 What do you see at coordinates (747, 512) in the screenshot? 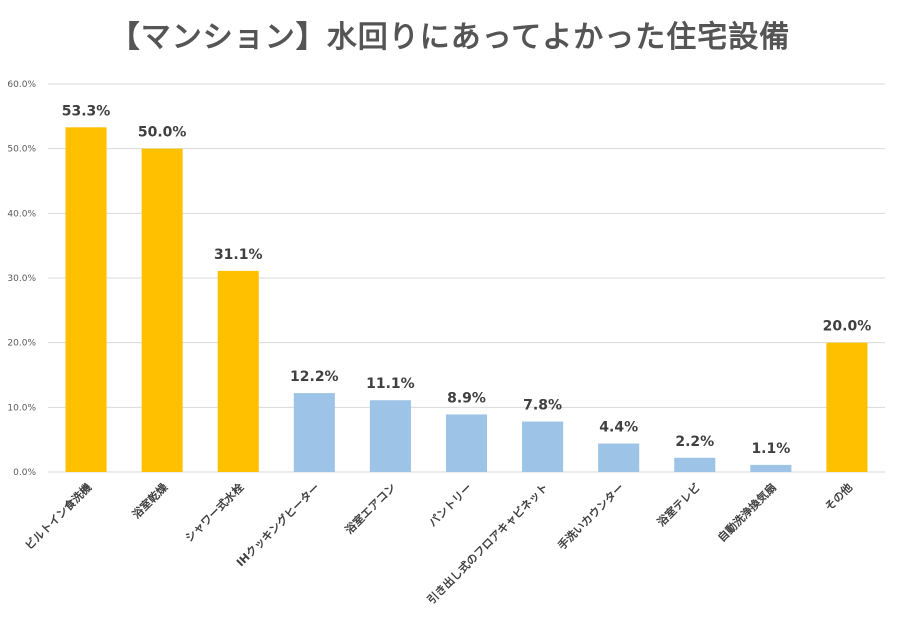
I see `x-tick-label: 自動洗浄換気扇` at bounding box center [747, 512].